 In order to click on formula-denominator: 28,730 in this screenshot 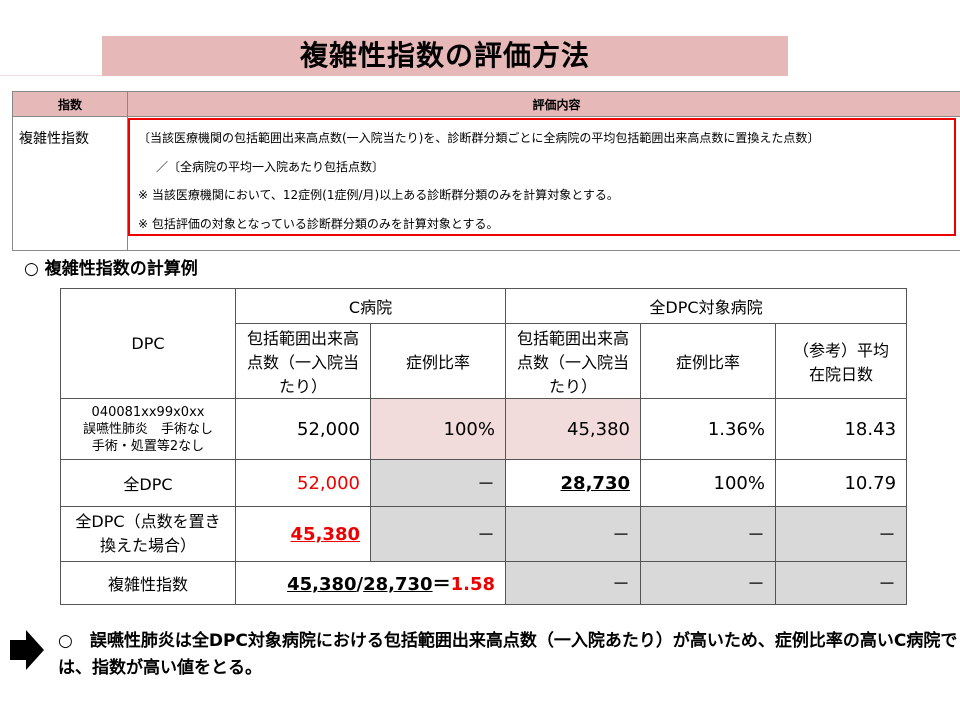, I will do `click(398, 584)`.